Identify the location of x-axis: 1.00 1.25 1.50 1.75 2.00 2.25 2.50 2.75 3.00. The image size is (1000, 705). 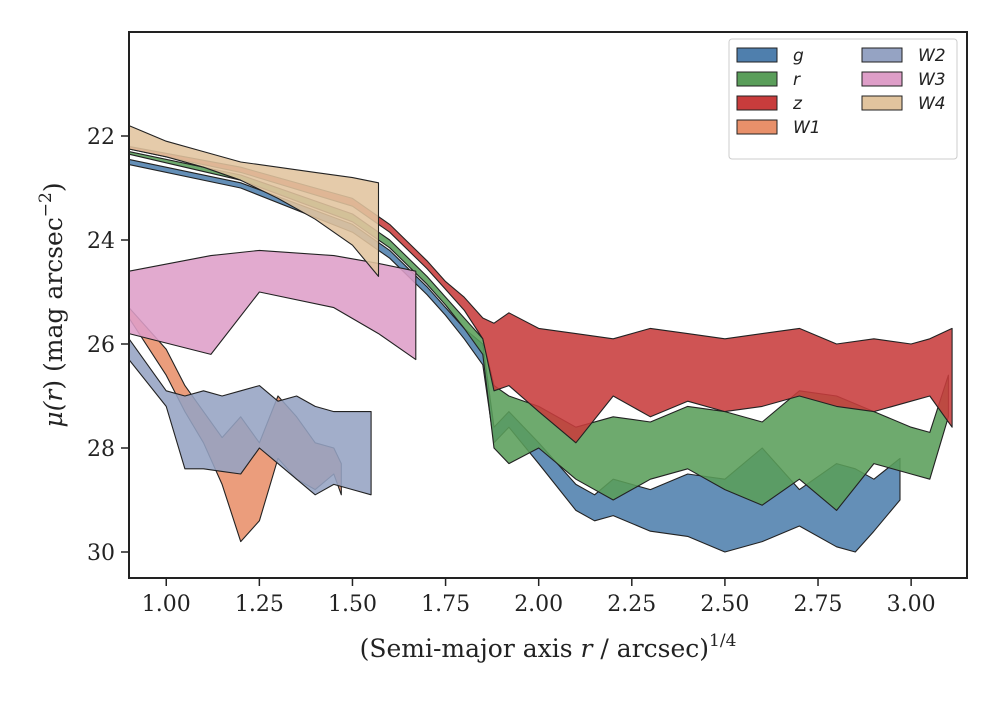
(539, 597).